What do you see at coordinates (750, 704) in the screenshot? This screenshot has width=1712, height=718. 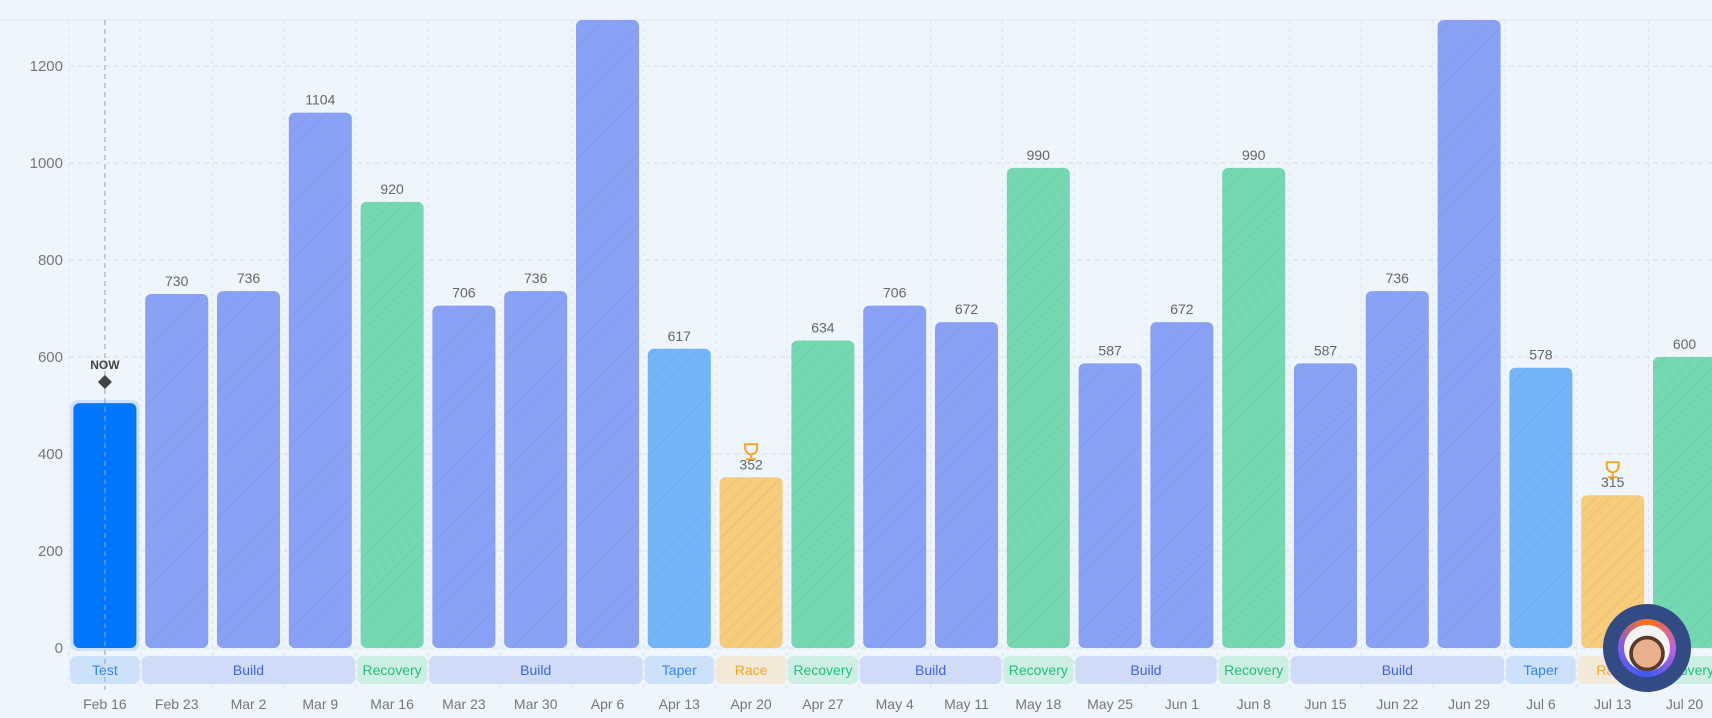 I see `x-tick-label: Apr 20` at bounding box center [750, 704].